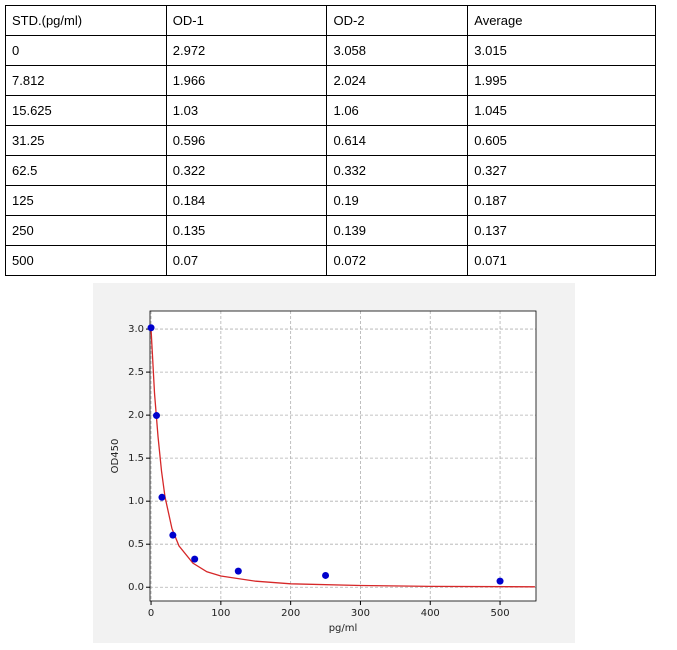 The height and width of the screenshot is (650, 677). Describe the element at coordinates (360, 613) in the screenshot. I see `x-tick-label: 300` at that location.